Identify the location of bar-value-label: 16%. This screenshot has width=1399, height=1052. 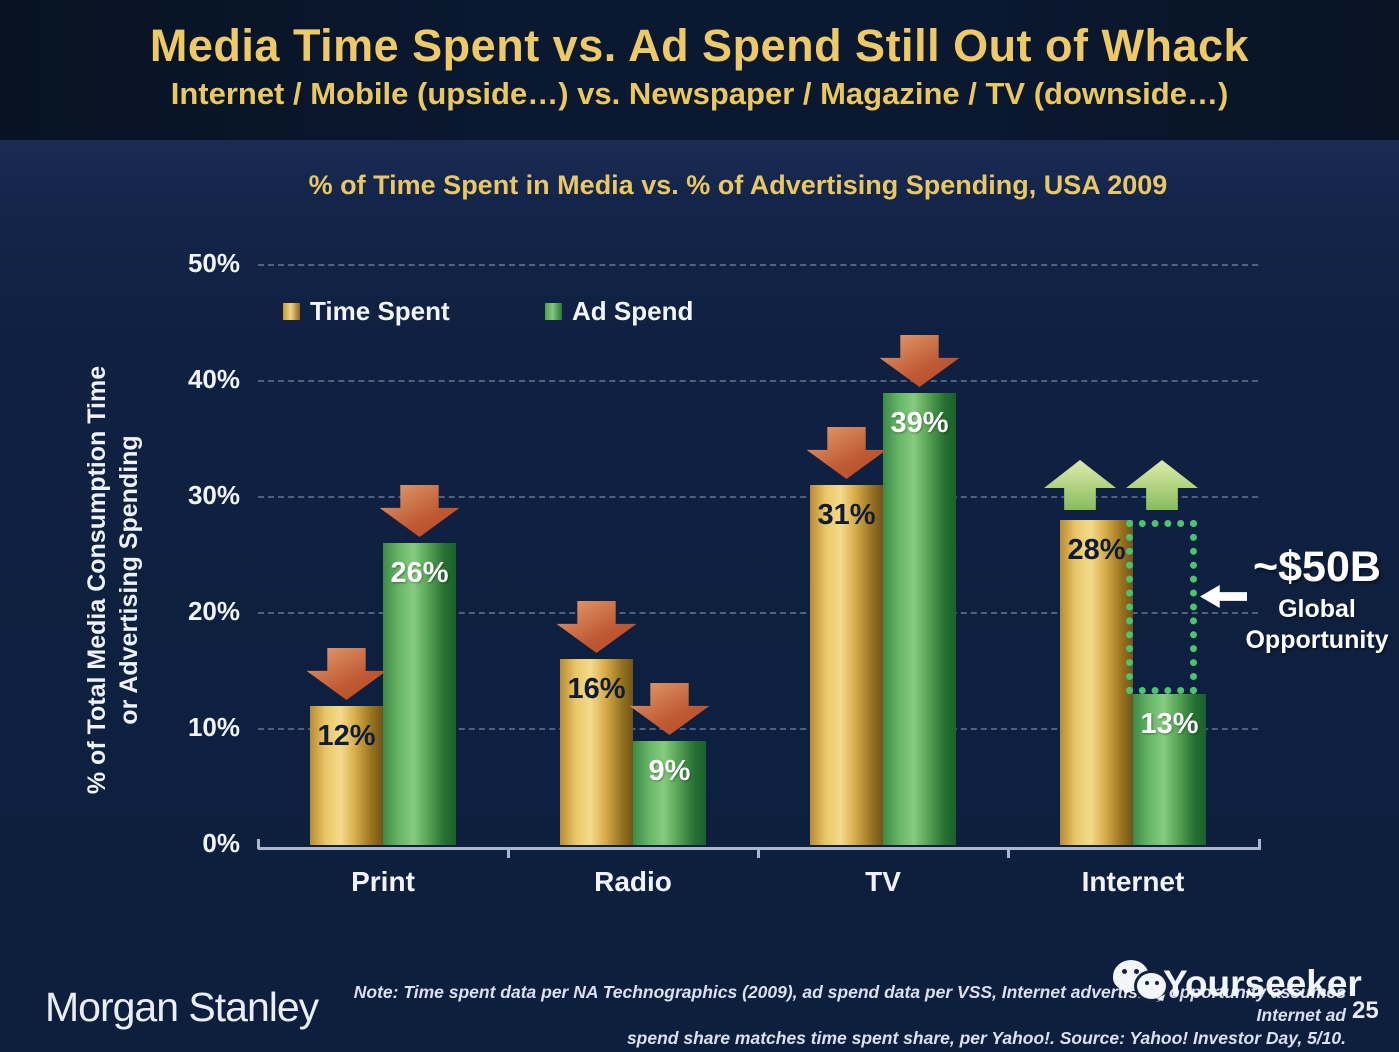
(596, 689).